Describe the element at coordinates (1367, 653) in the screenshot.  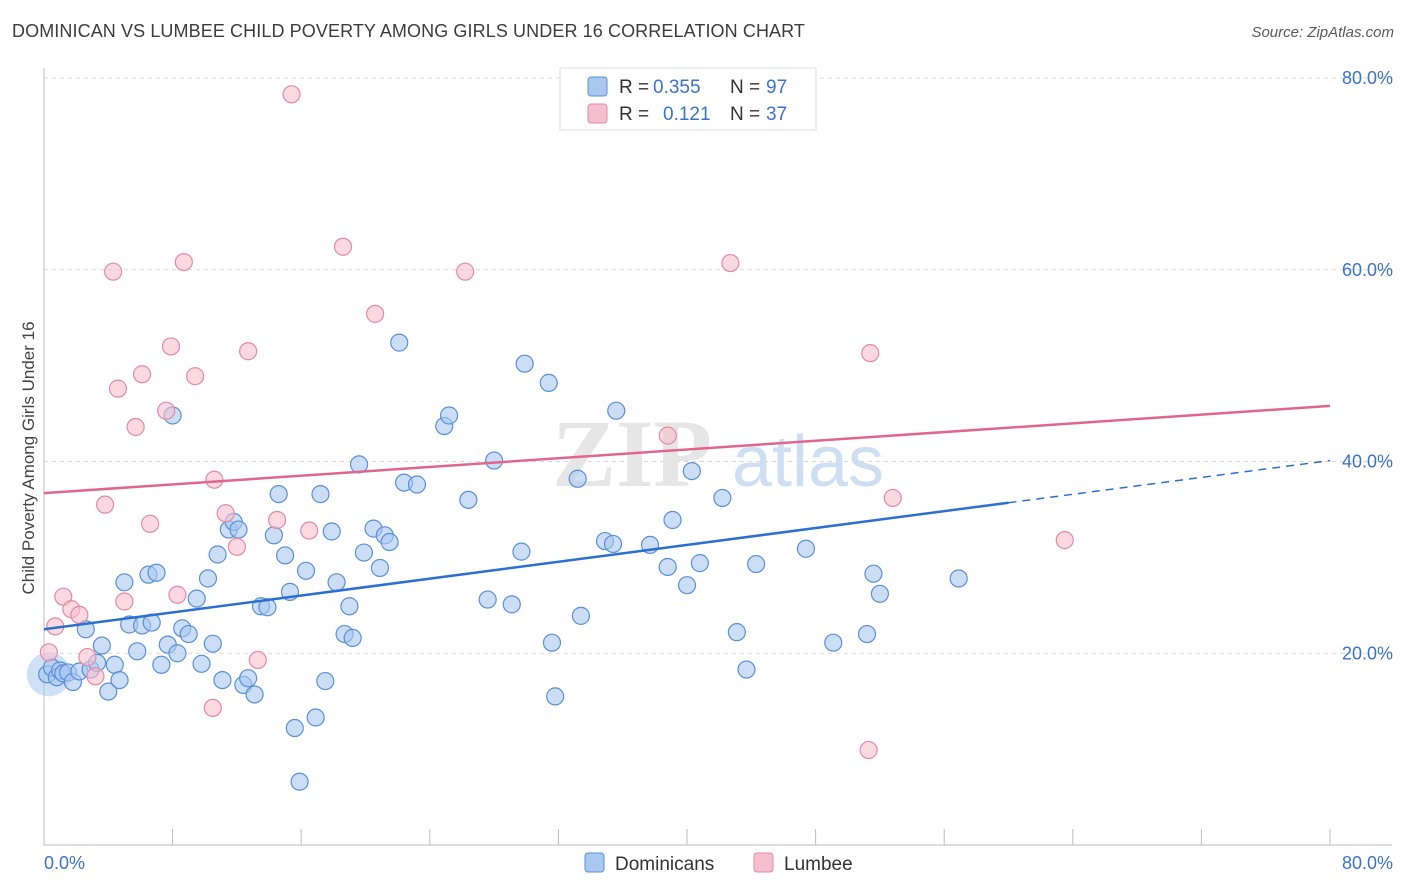
I see `y-tick-label: 20.0%` at that location.